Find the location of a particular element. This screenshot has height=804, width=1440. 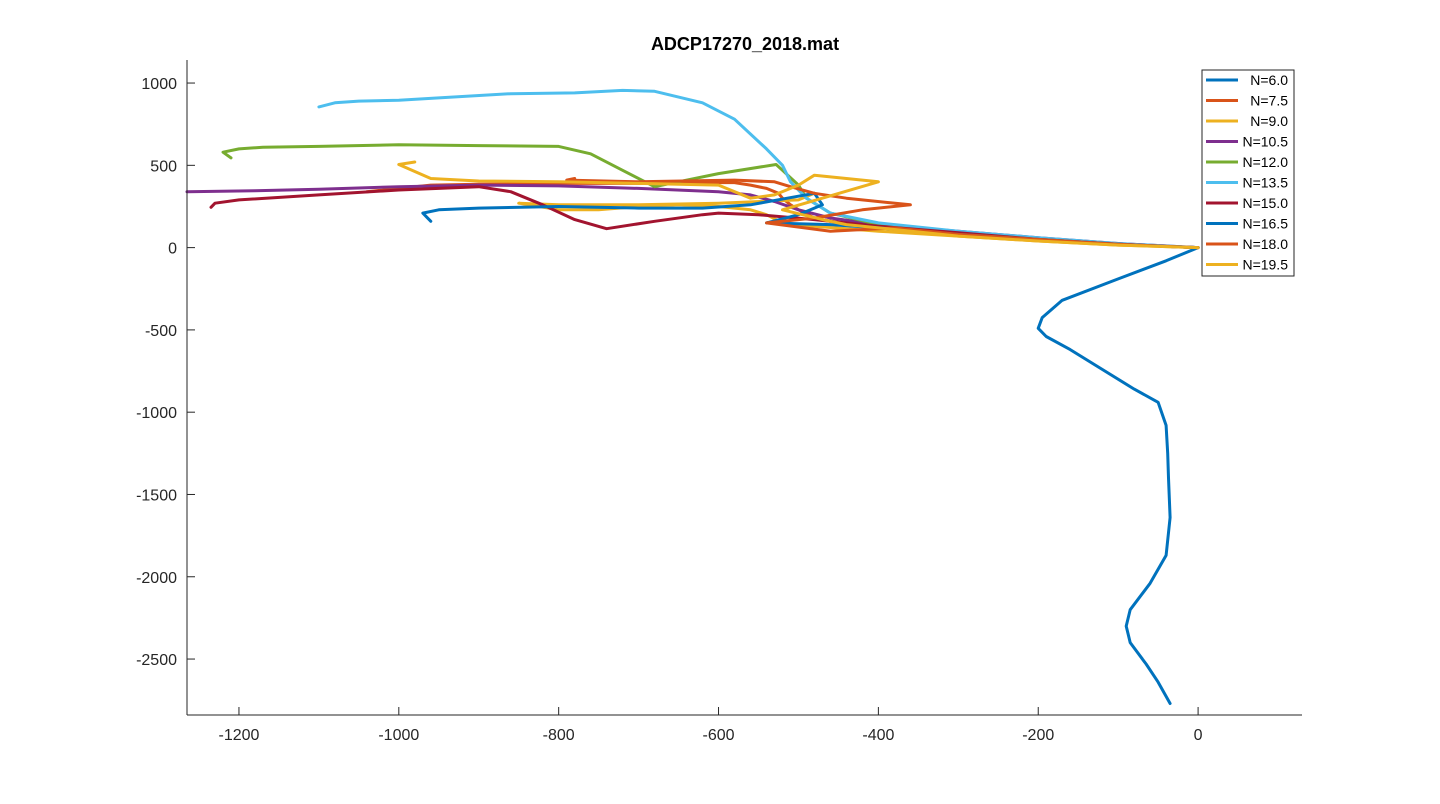

x-tick-label: -1200 is located at coordinates (238, 735).